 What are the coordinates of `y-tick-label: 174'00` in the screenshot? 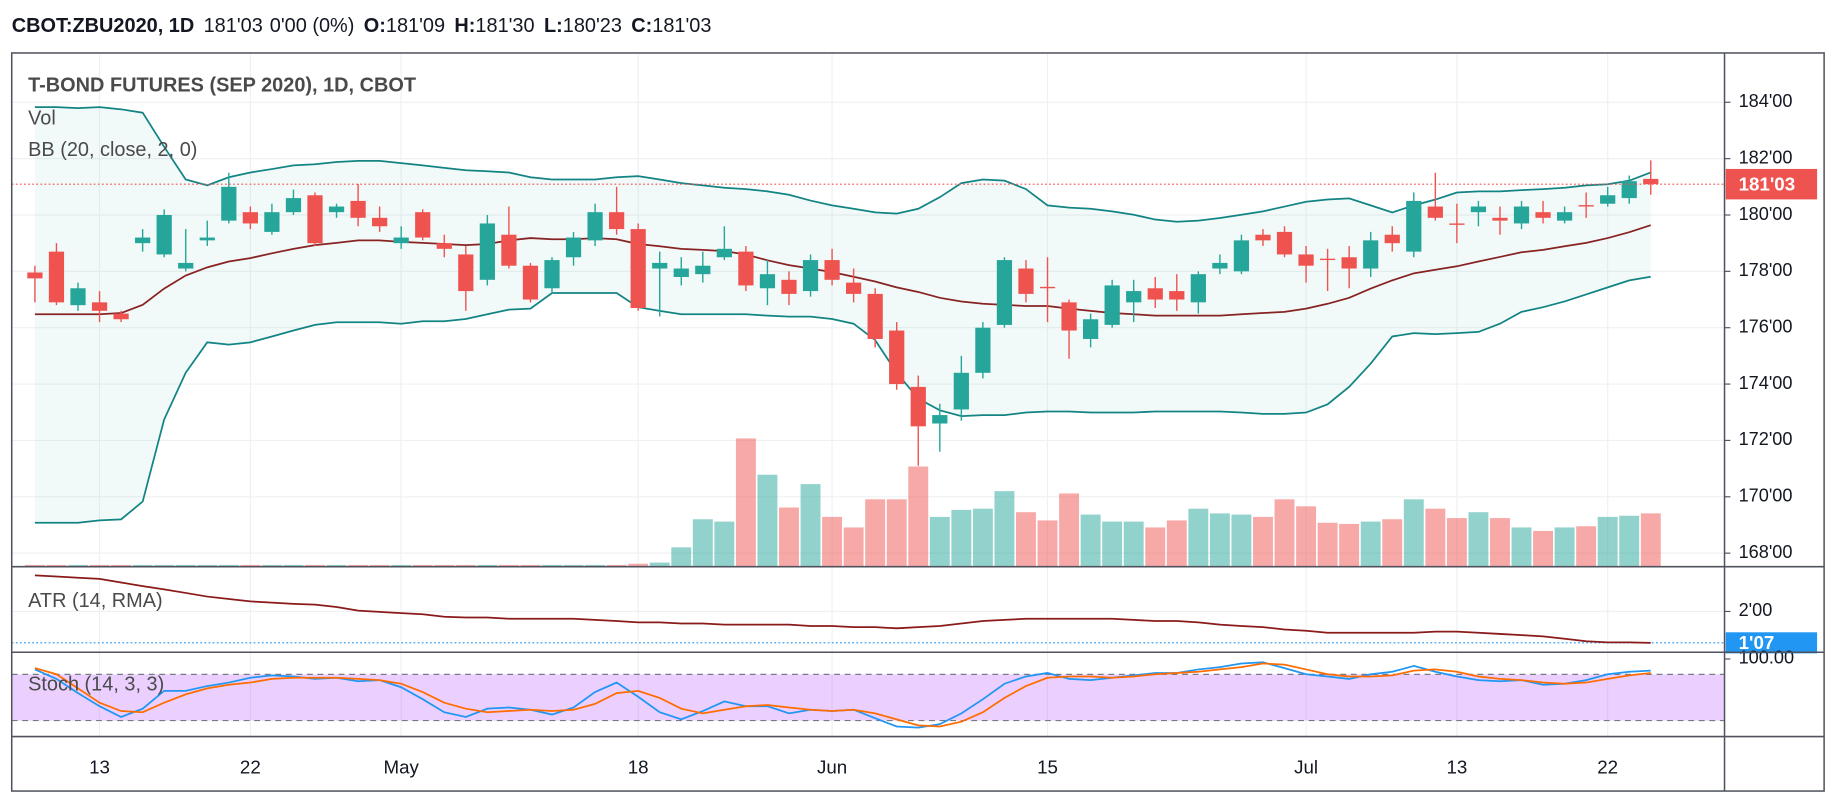 It's located at (1766, 383).